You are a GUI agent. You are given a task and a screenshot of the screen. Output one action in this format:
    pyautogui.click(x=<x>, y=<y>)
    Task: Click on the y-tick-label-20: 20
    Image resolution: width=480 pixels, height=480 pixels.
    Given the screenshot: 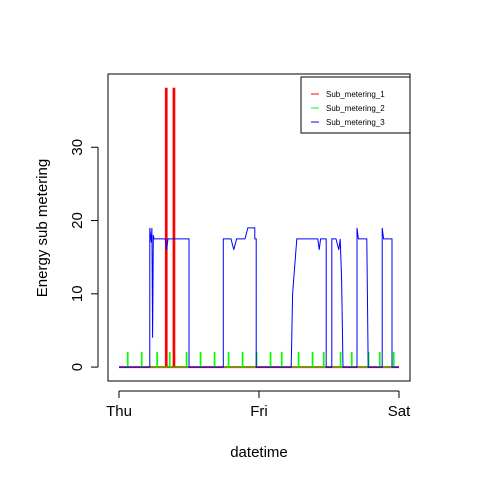 What is the action you would take?
    pyautogui.click(x=77, y=220)
    